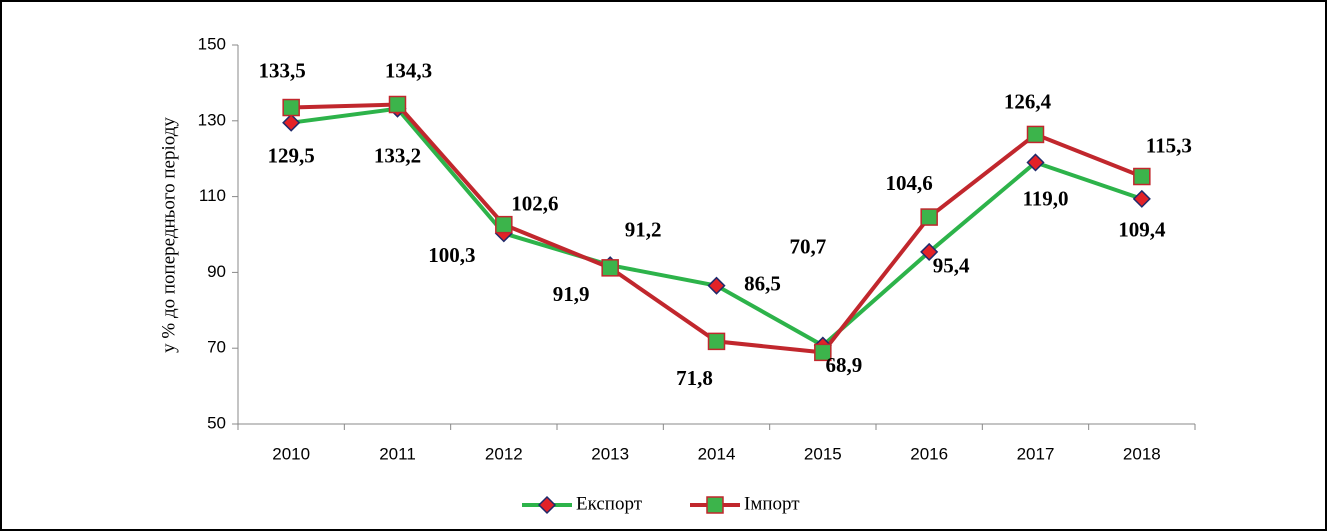 The height and width of the screenshot is (531, 1327). Describe the element at coordinates (282, 70) in the screenshot. I see `value-label: 133,5` at that location.